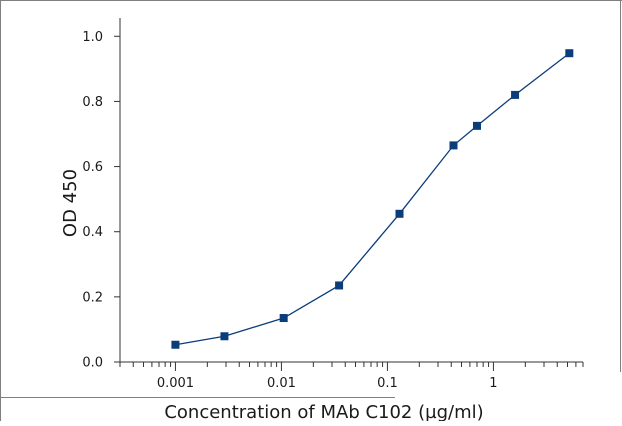 This screenshot has height=426, width=622. Describe the element at coordinates (175, 383) in the screenshot. I see `x-tick-label: 0.001` at that location.